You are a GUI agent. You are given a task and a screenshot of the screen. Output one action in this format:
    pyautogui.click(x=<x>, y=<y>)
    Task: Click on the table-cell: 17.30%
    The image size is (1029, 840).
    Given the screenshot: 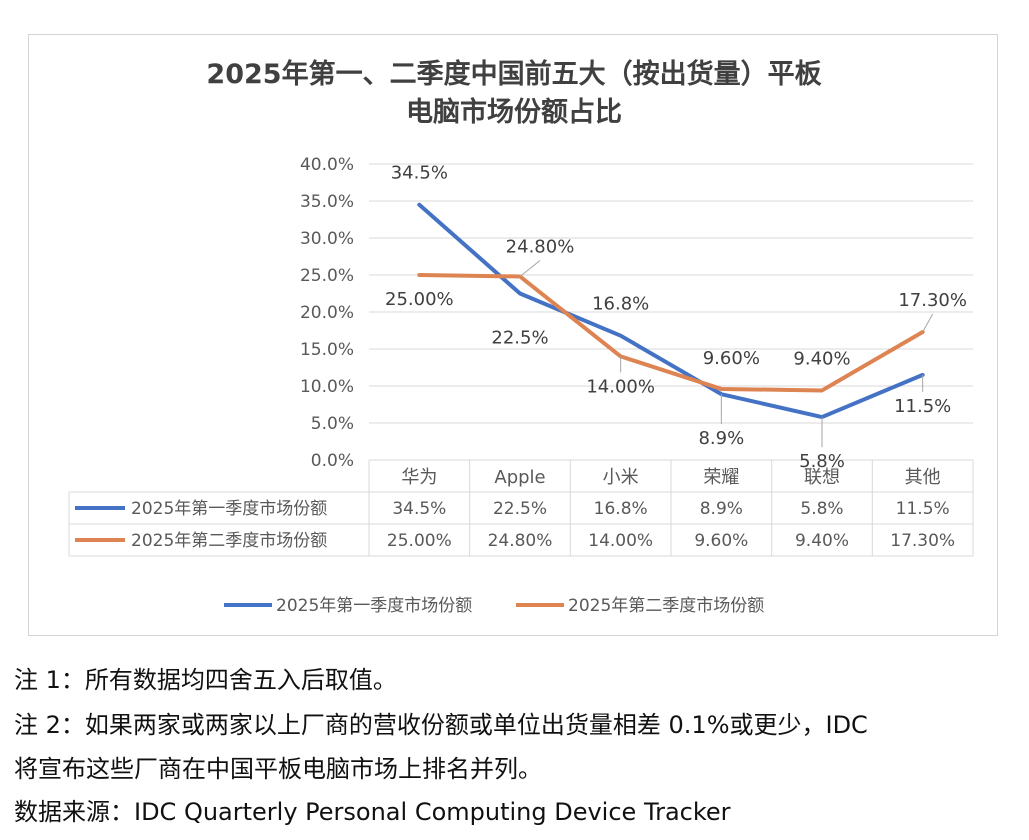 What is the action you would take?
    pyautogui.click(x=922, y=541)
    